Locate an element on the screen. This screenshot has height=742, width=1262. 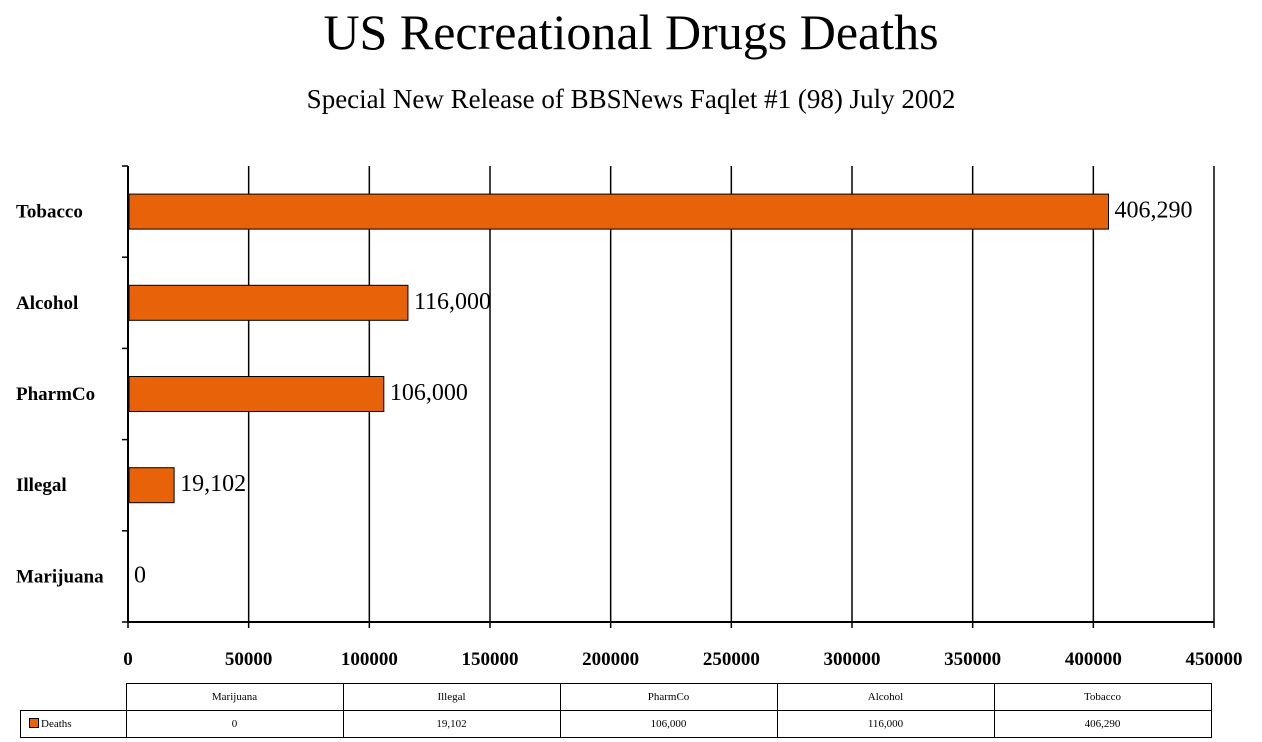
x-tick-label: 300000 is located at coordinates (852, 659).